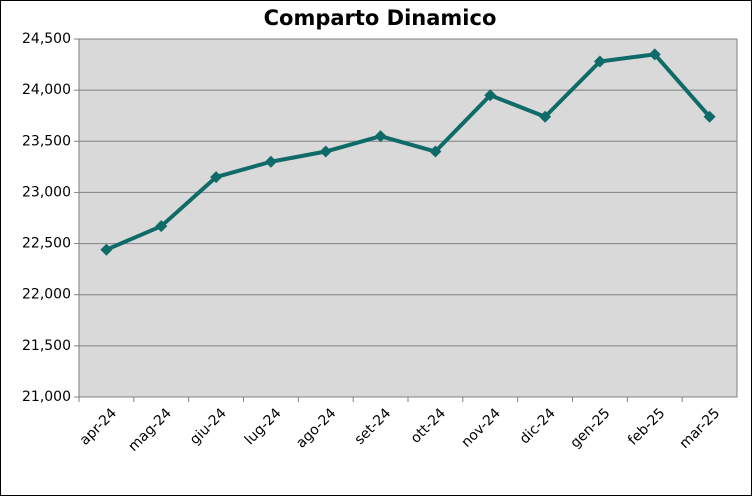 This screenshot has width=752, height=496. I want to click on y-tick-label: 23,000, so click(46, 192).